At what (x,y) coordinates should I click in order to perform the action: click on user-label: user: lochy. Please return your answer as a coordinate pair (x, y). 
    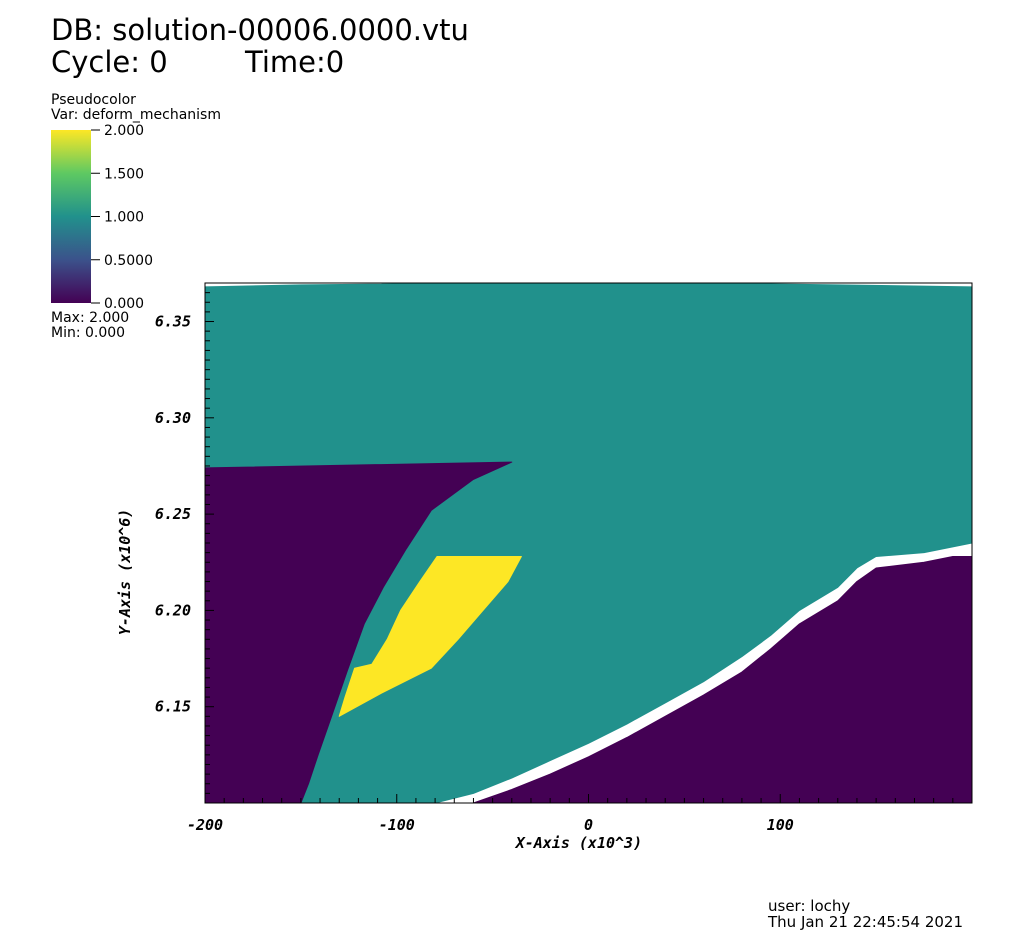
    Looking at the image, I should click on (809, 906).